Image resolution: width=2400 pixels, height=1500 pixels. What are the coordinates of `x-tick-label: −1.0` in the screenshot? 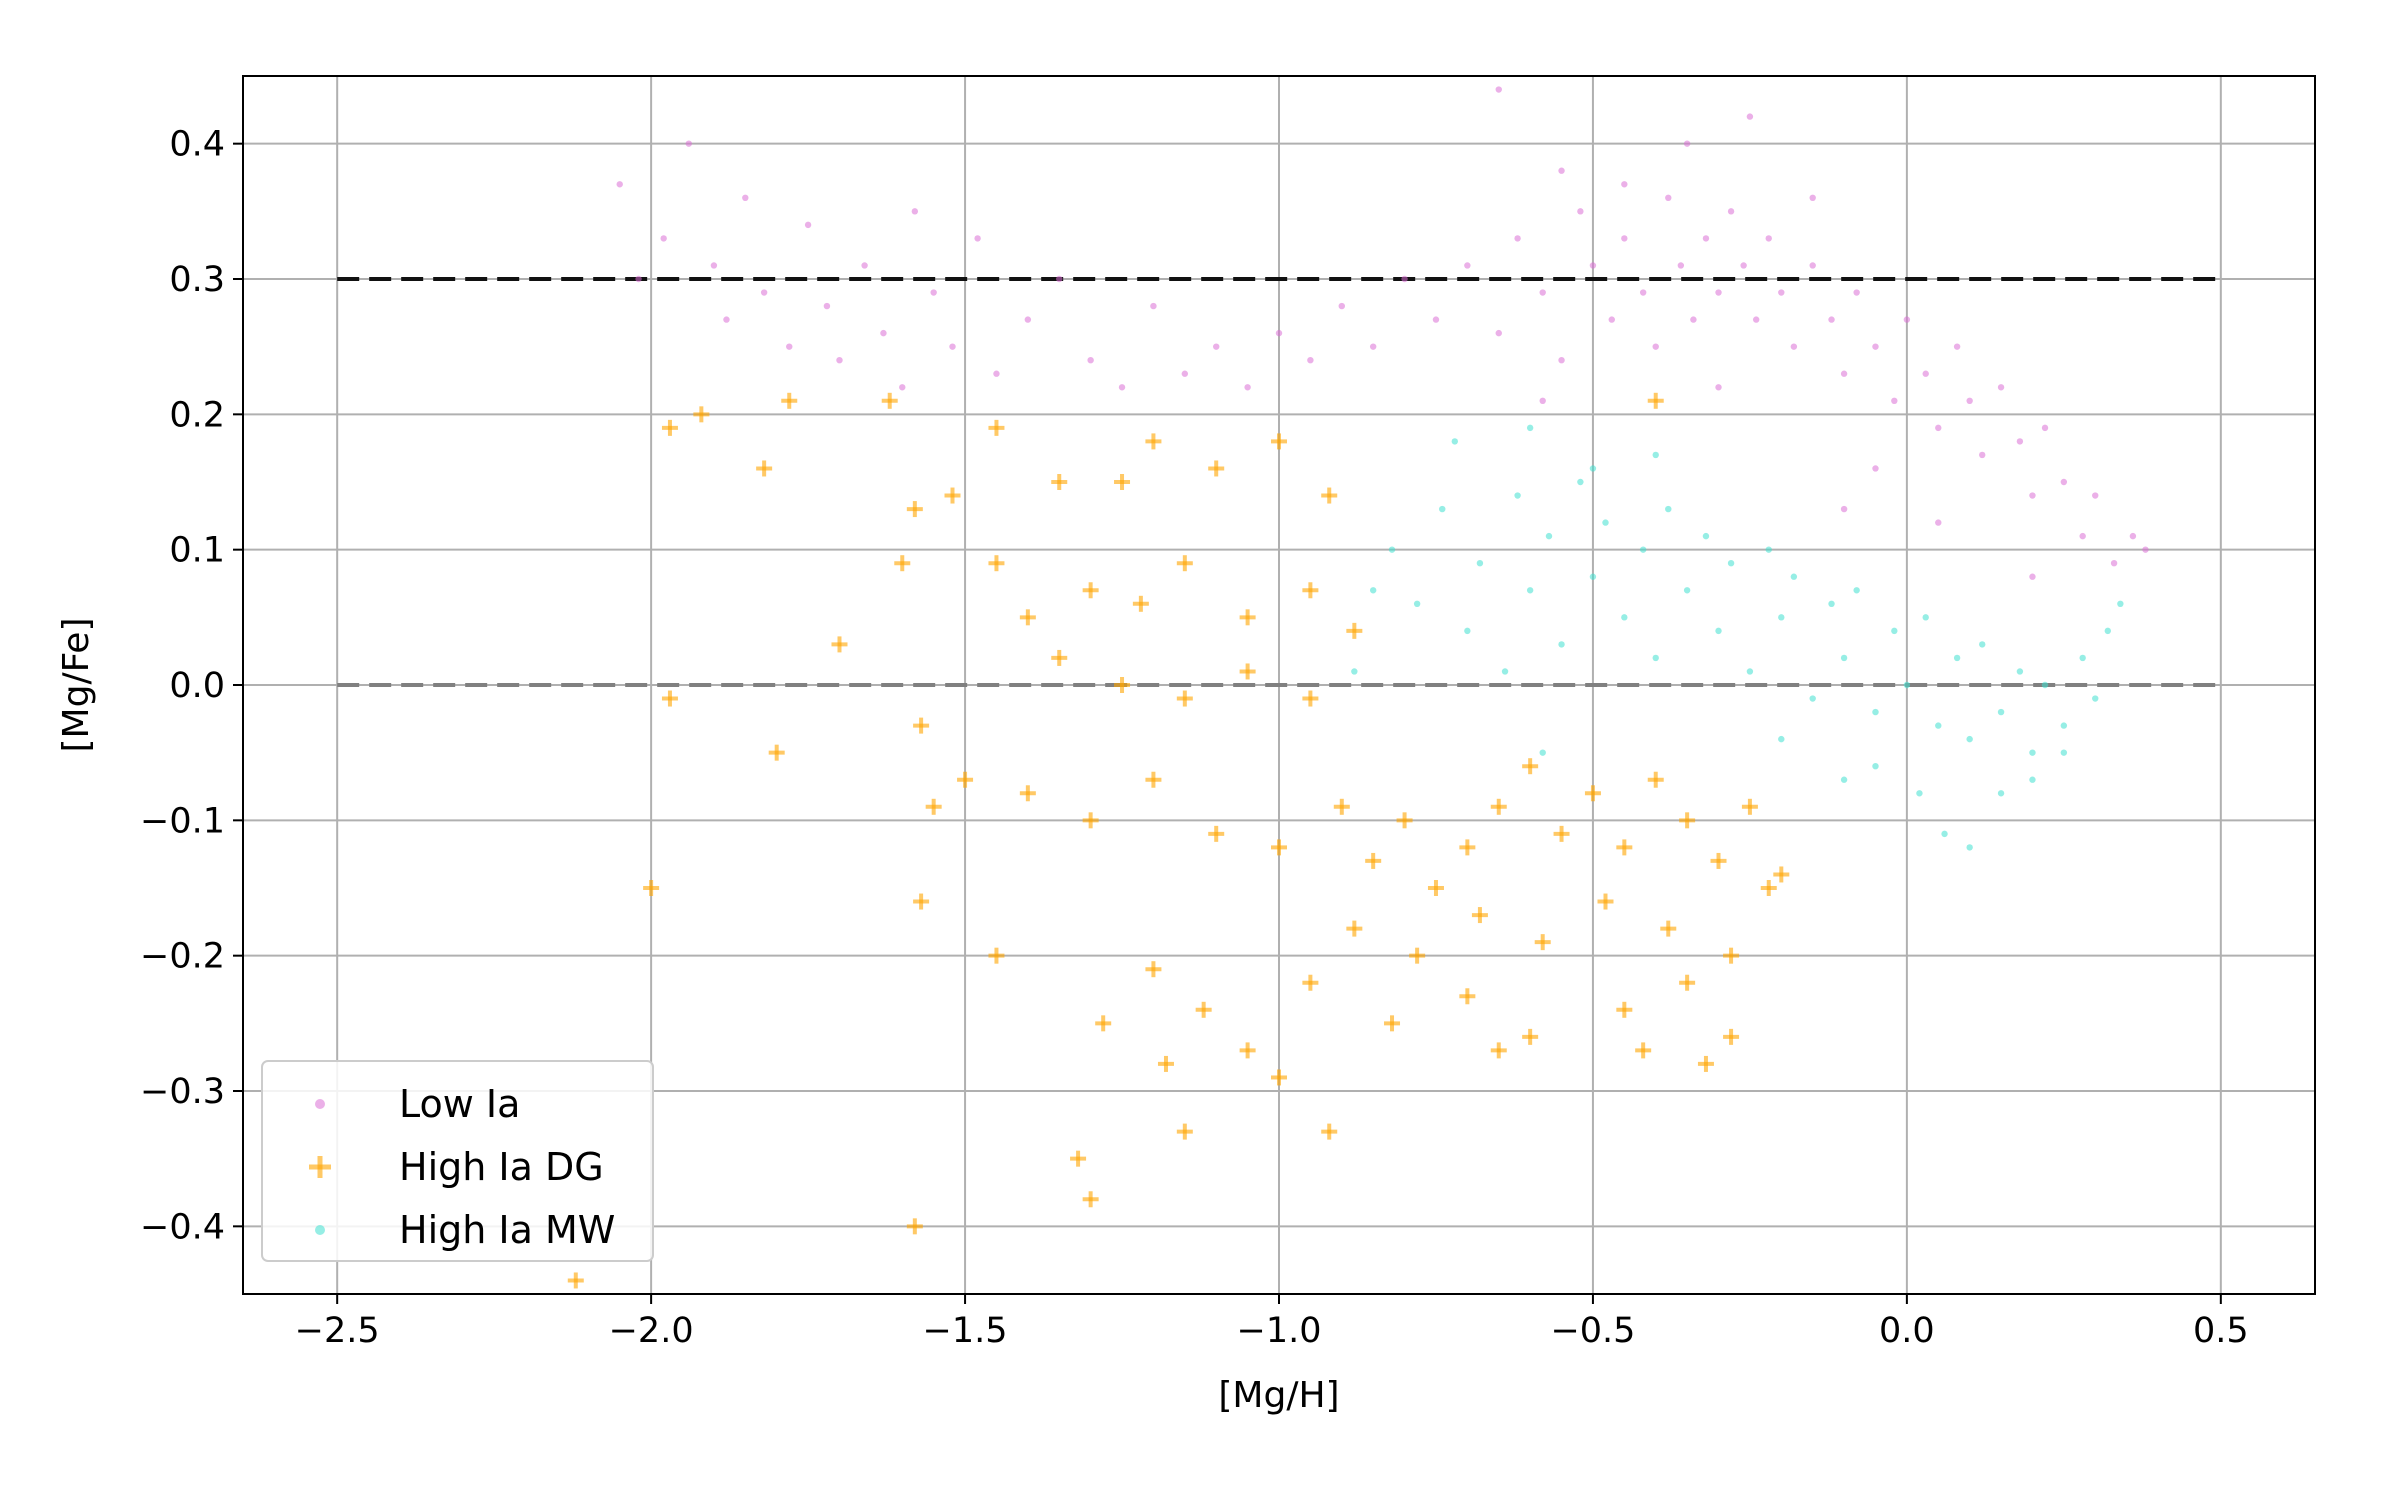 It's located at (1279, 1331).